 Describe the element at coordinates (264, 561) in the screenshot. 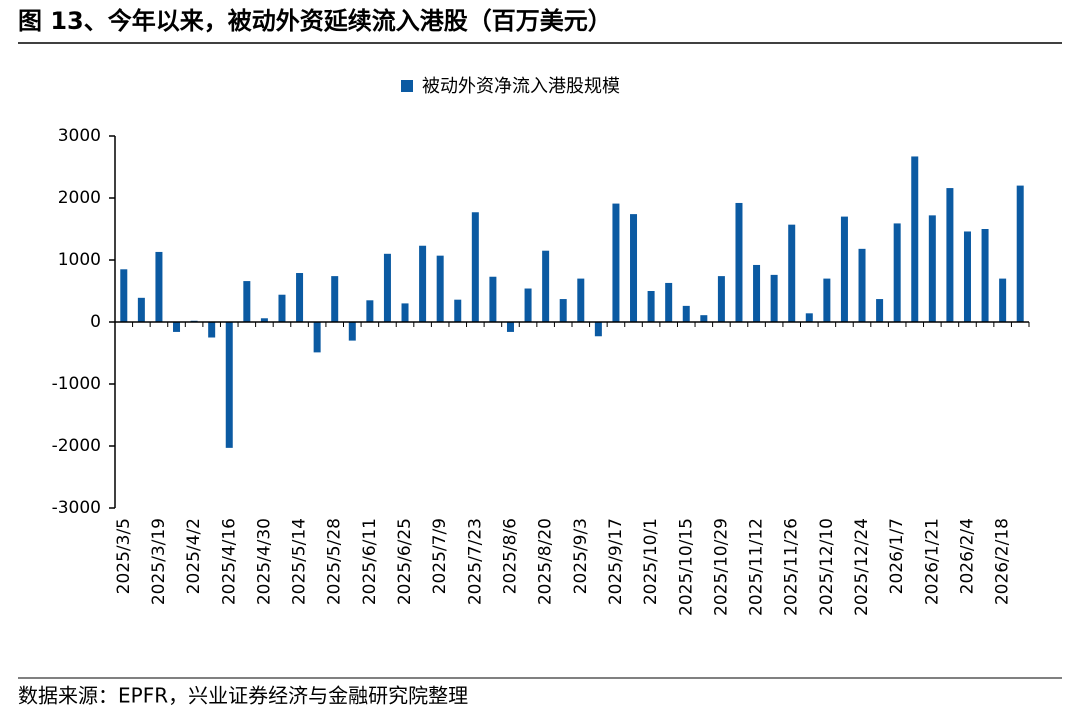

I see `x-tick-label: 2025/4/30` at that location.